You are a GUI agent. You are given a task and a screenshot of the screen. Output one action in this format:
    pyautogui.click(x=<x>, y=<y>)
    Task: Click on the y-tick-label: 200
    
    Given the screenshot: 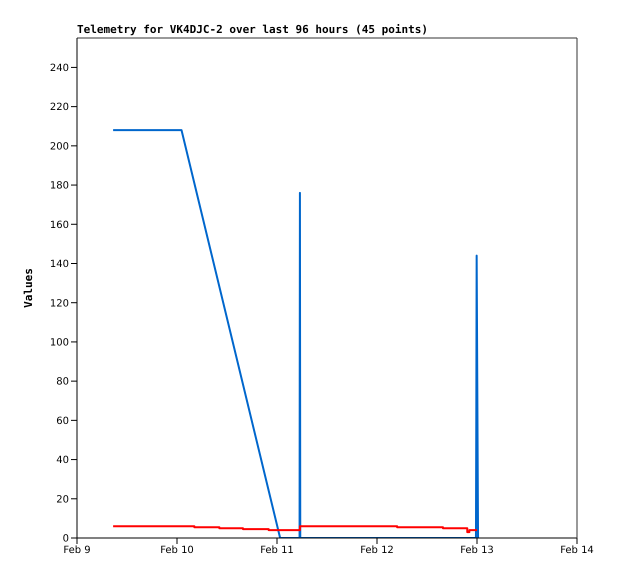 What is the action you would take?
    pyautogui.click(x=59, y=146)
    